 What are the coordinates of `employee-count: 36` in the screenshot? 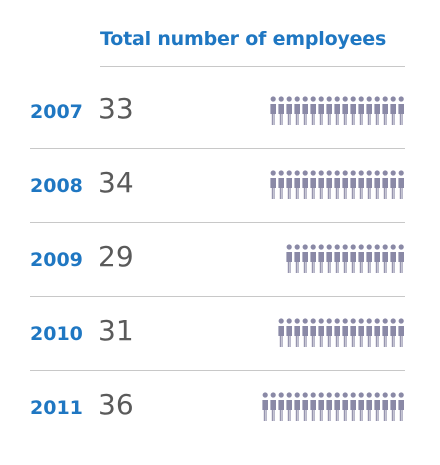 It's located at (116, 404).